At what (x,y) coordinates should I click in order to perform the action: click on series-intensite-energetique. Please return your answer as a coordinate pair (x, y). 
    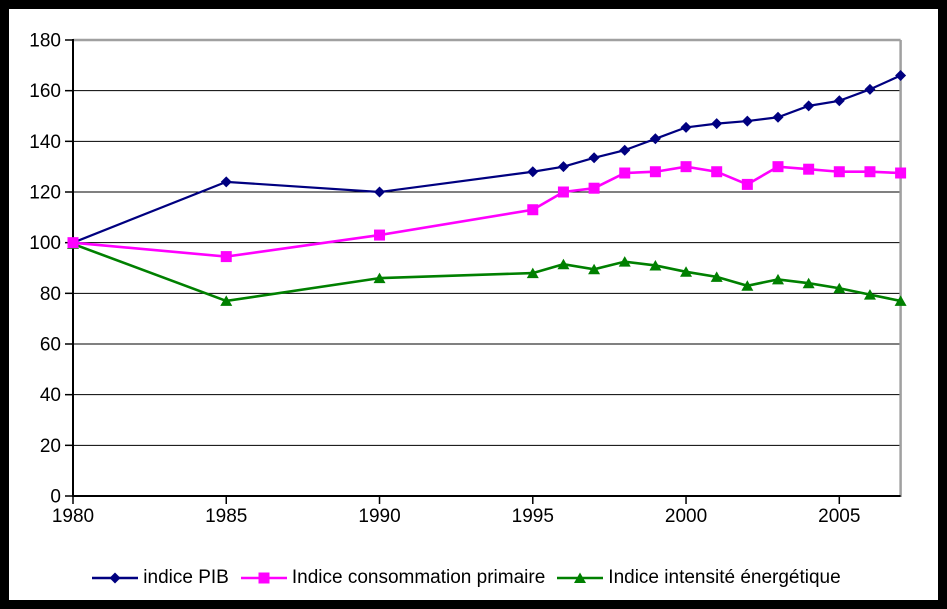
    Looking at the image, I should click on (487, 272).